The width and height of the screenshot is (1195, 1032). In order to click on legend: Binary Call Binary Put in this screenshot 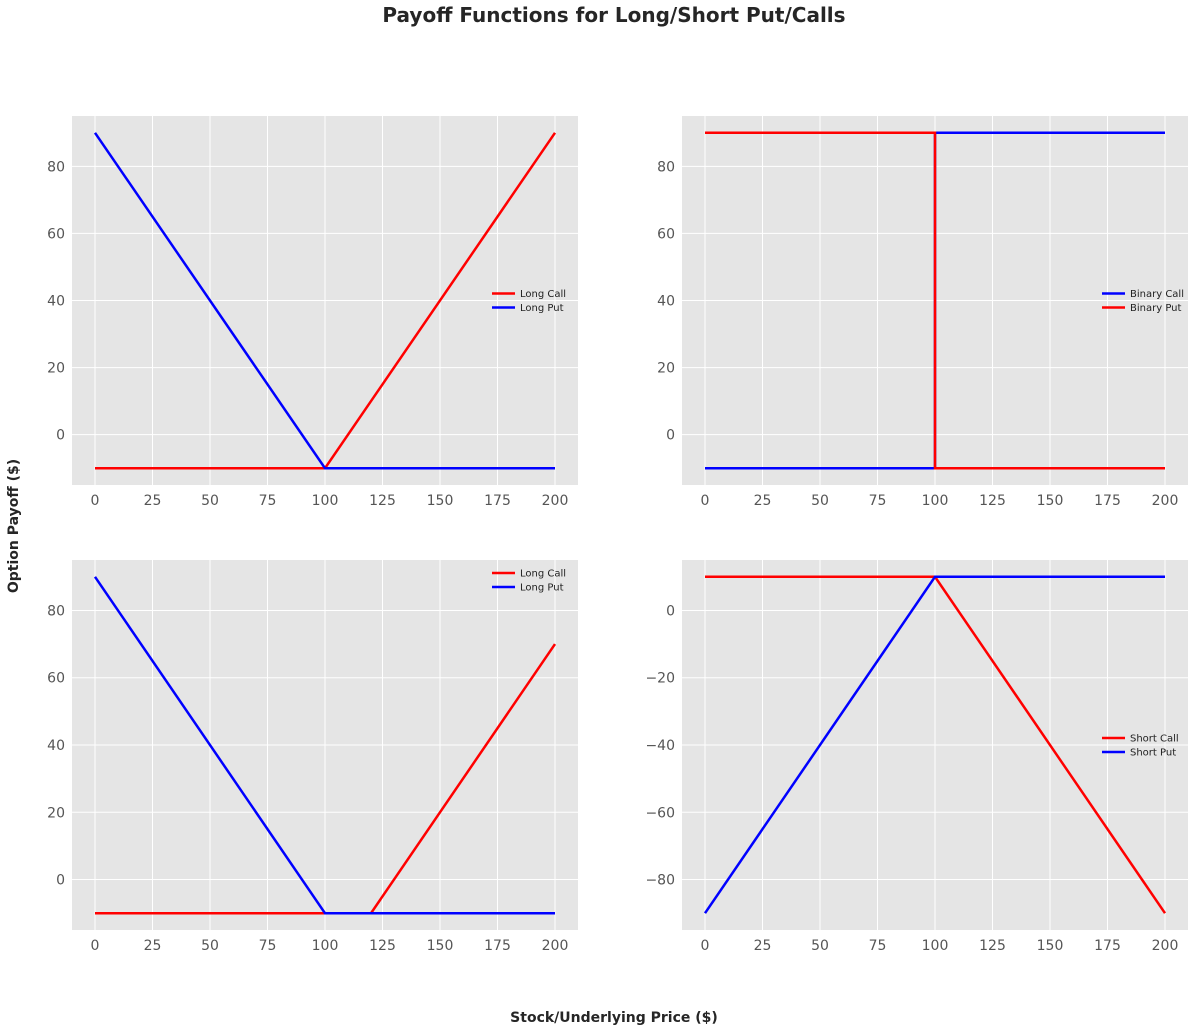, I will do `click(1143, 301)`.